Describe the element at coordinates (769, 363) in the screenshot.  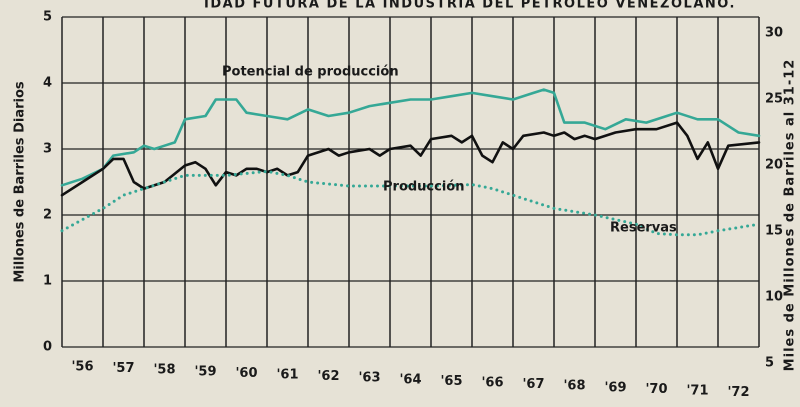
I see `y2-tick-label: 5` at that location.